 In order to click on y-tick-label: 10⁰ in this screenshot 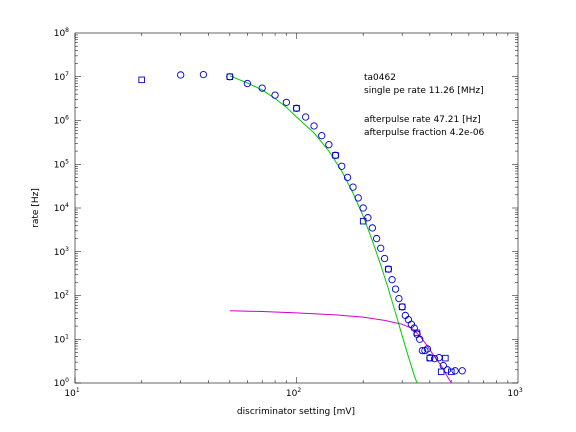, I will do `click(61, 383)`.